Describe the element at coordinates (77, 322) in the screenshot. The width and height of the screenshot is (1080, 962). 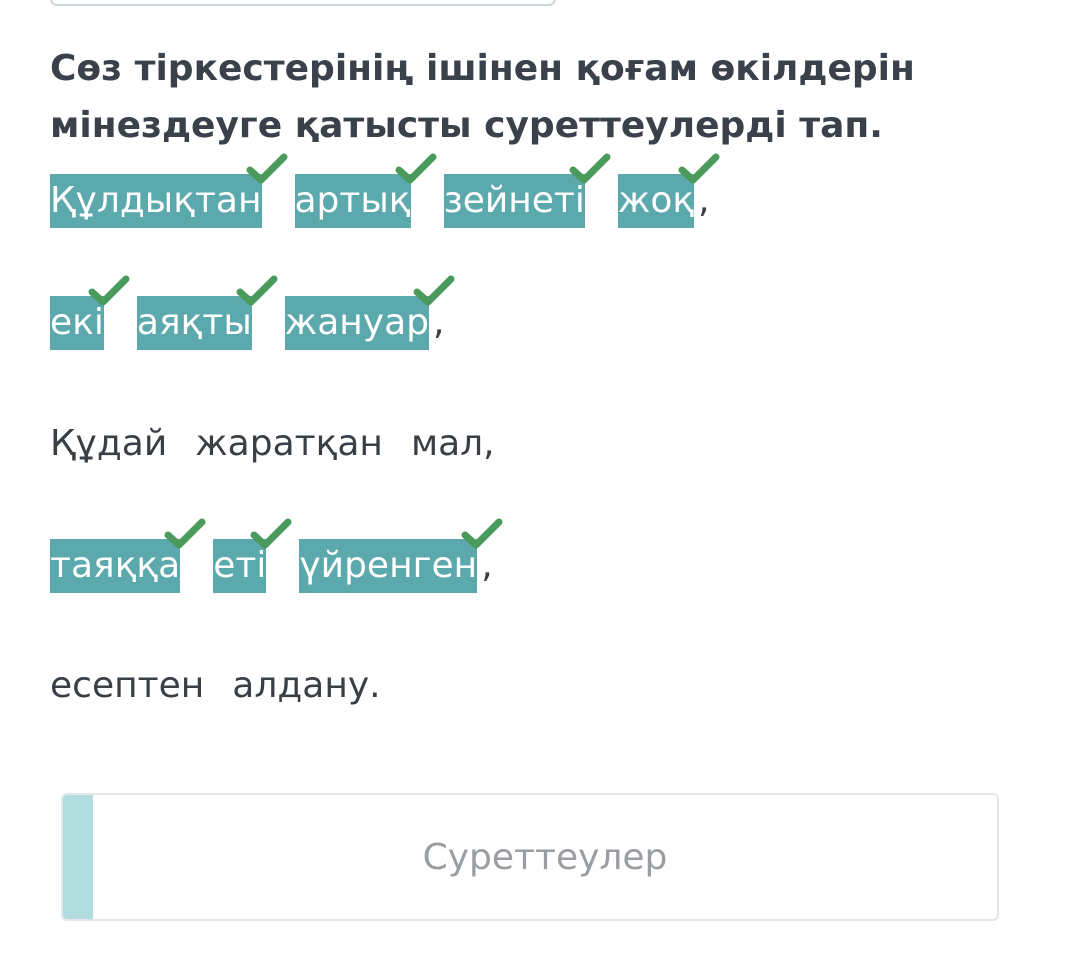
I see `word-text: екі` at that location.